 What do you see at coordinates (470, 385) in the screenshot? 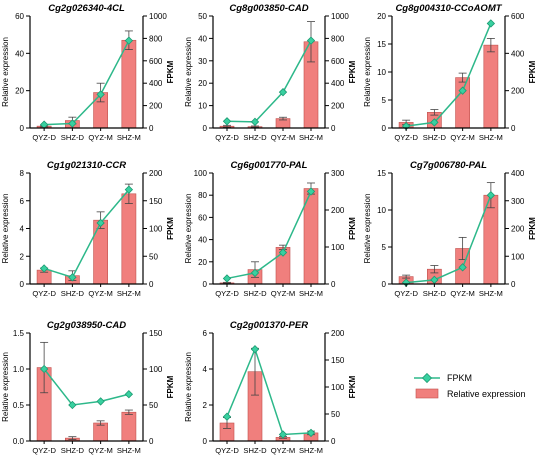
I see `legend: FPKM Relative expression` at bounding box center [470, 385].